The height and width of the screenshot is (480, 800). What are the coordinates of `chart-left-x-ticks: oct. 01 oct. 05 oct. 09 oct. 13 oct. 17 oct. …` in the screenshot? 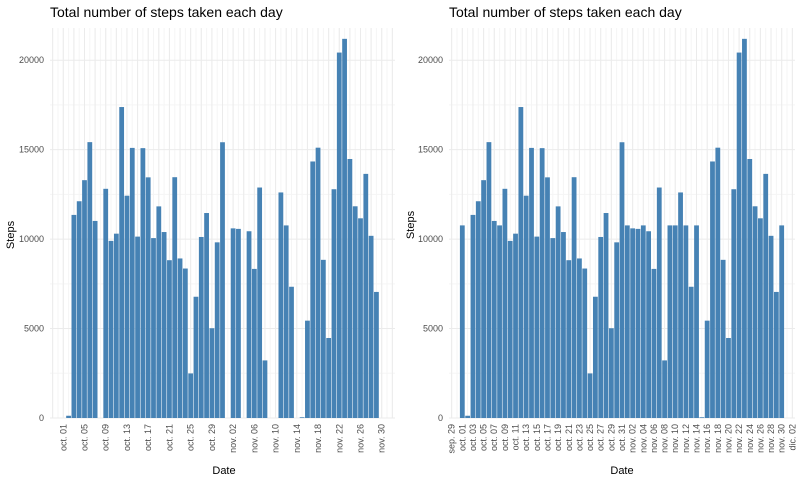 It's located at (222, 438).